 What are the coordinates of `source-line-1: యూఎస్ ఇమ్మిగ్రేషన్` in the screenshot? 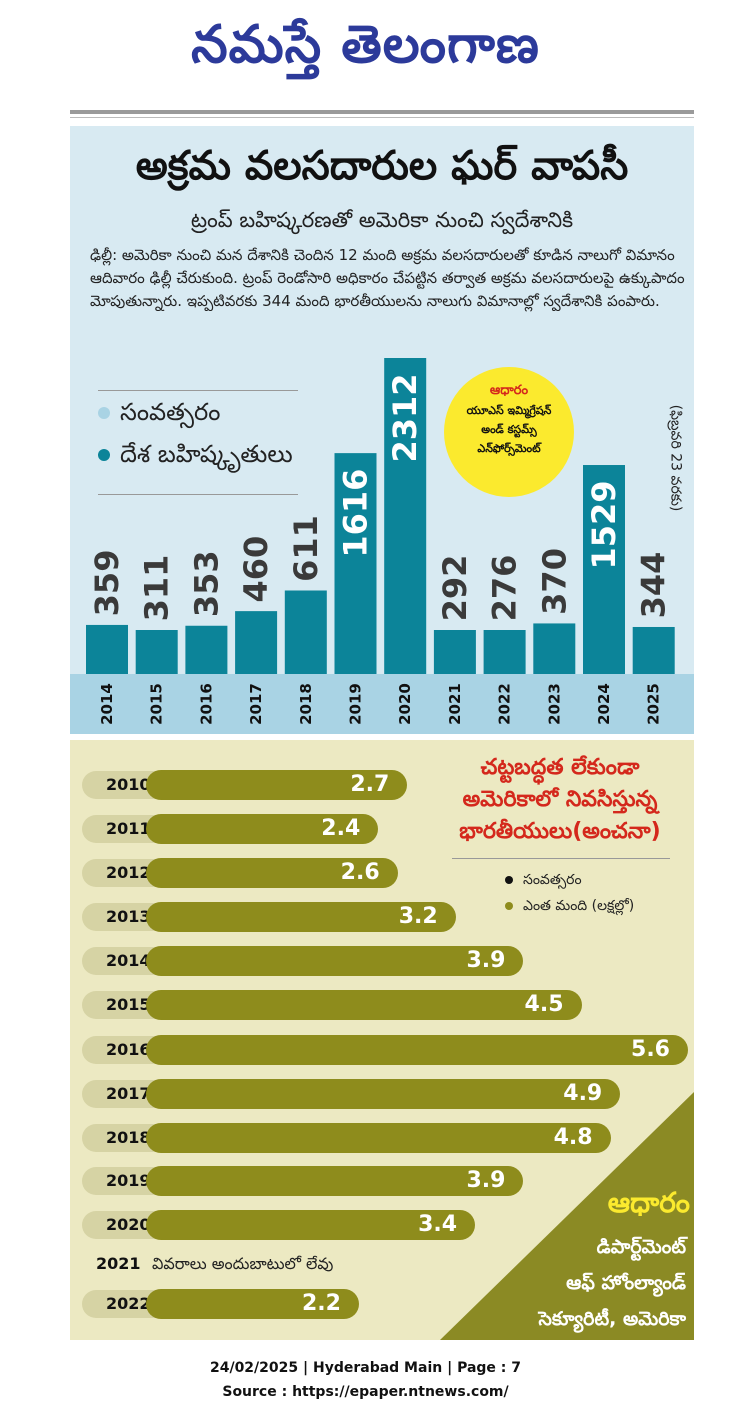 It's located at (509, 410).